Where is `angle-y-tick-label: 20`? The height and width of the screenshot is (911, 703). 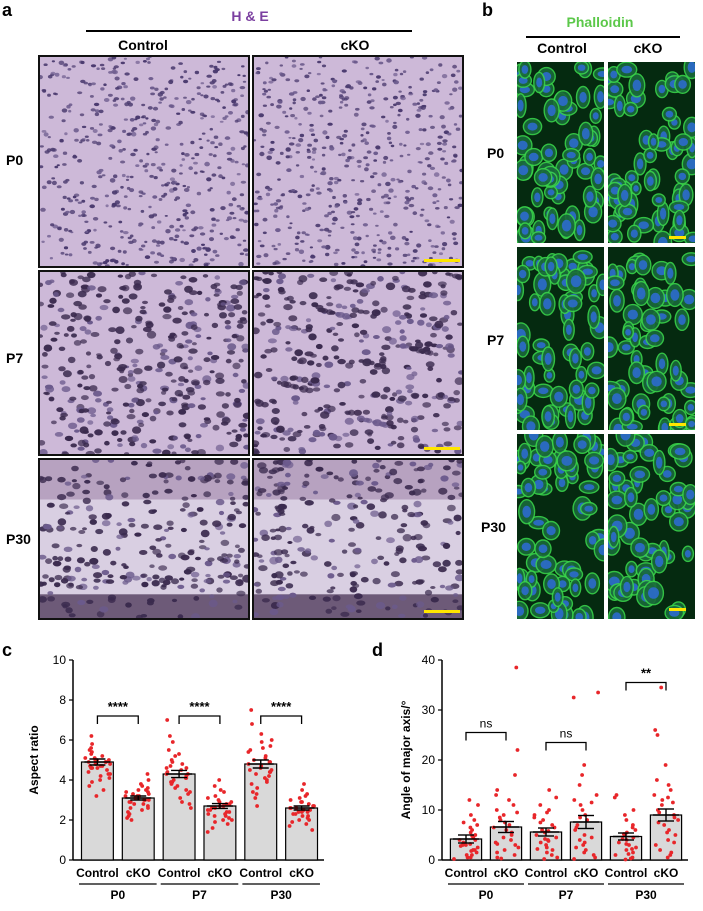
angle-y-tick-label: 20 is located at coordinates (429, 760).